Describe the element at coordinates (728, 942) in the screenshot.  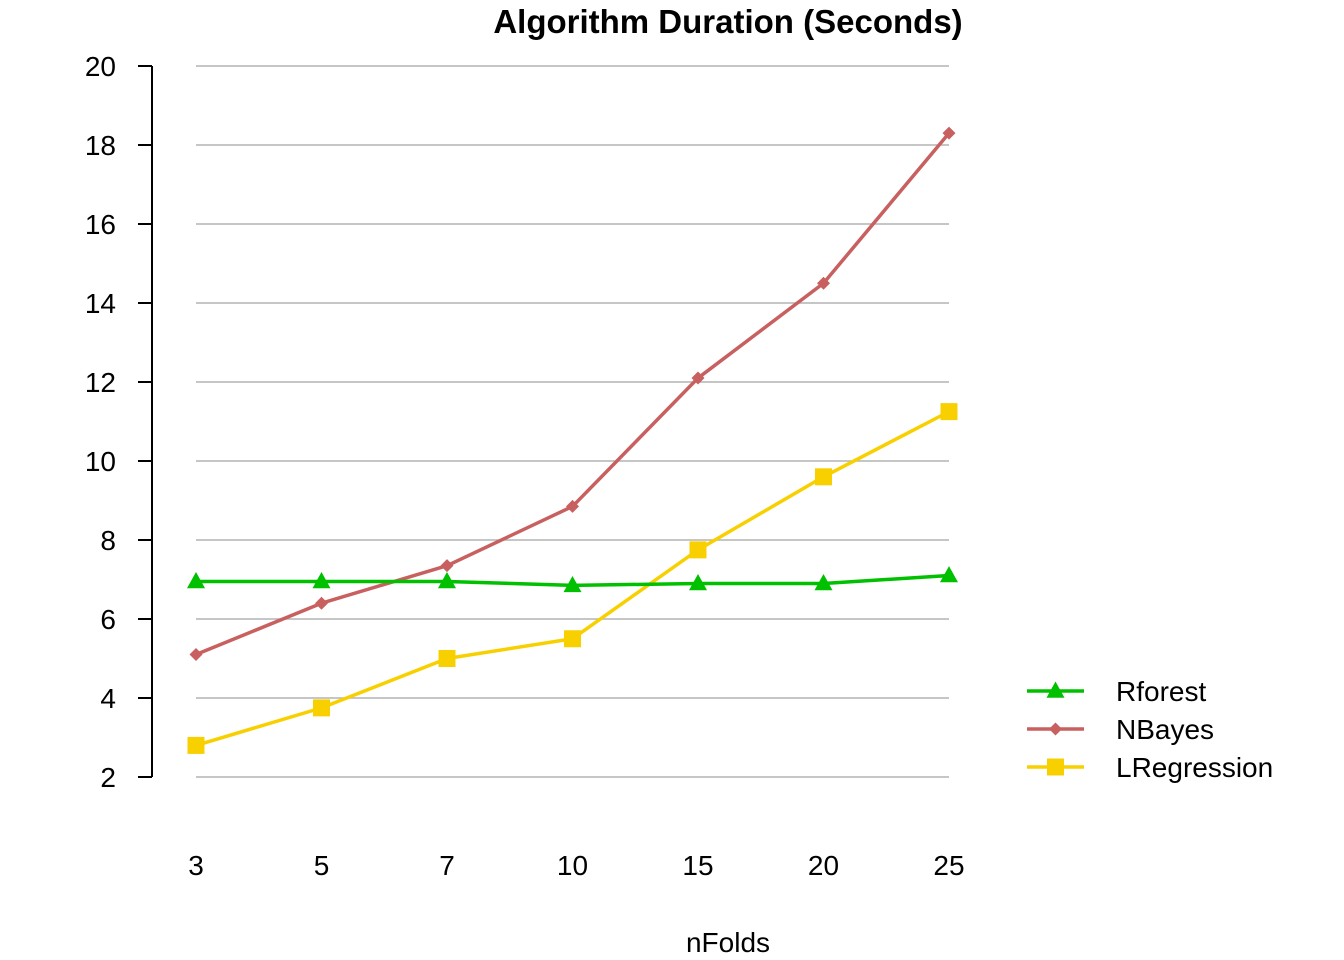
I see `x-axis-label: nFolds` at that location.